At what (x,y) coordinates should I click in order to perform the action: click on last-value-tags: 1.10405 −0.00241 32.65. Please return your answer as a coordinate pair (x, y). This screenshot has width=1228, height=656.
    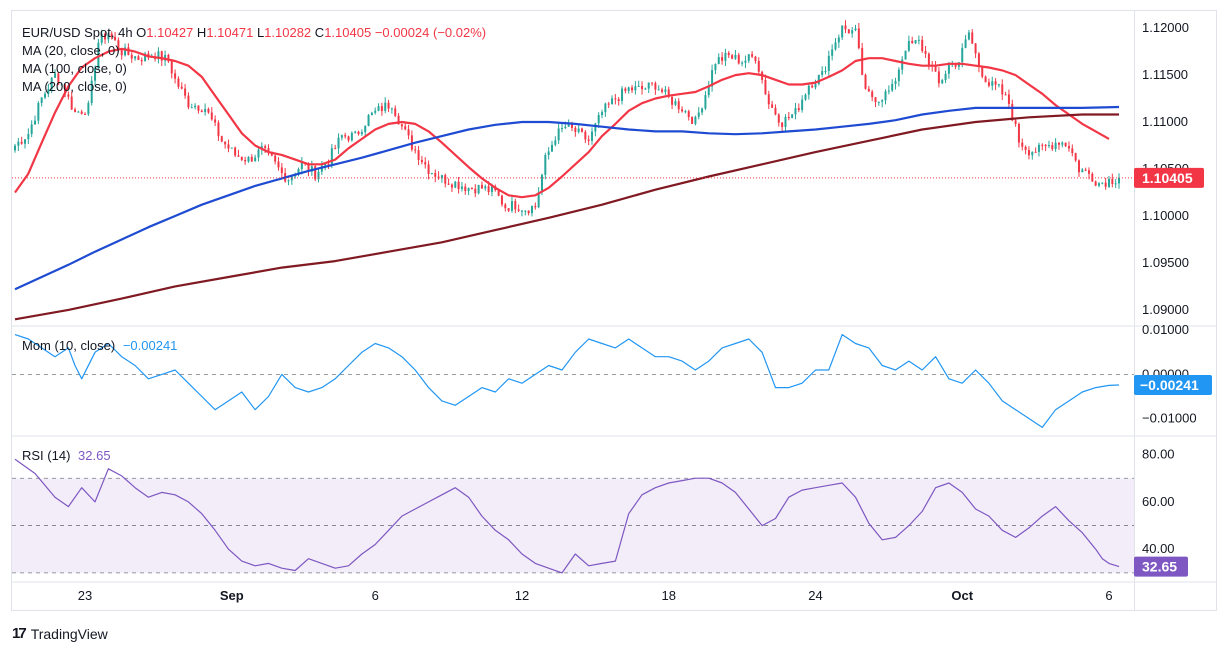
    Looking at the image, I should click on (1173, 372).